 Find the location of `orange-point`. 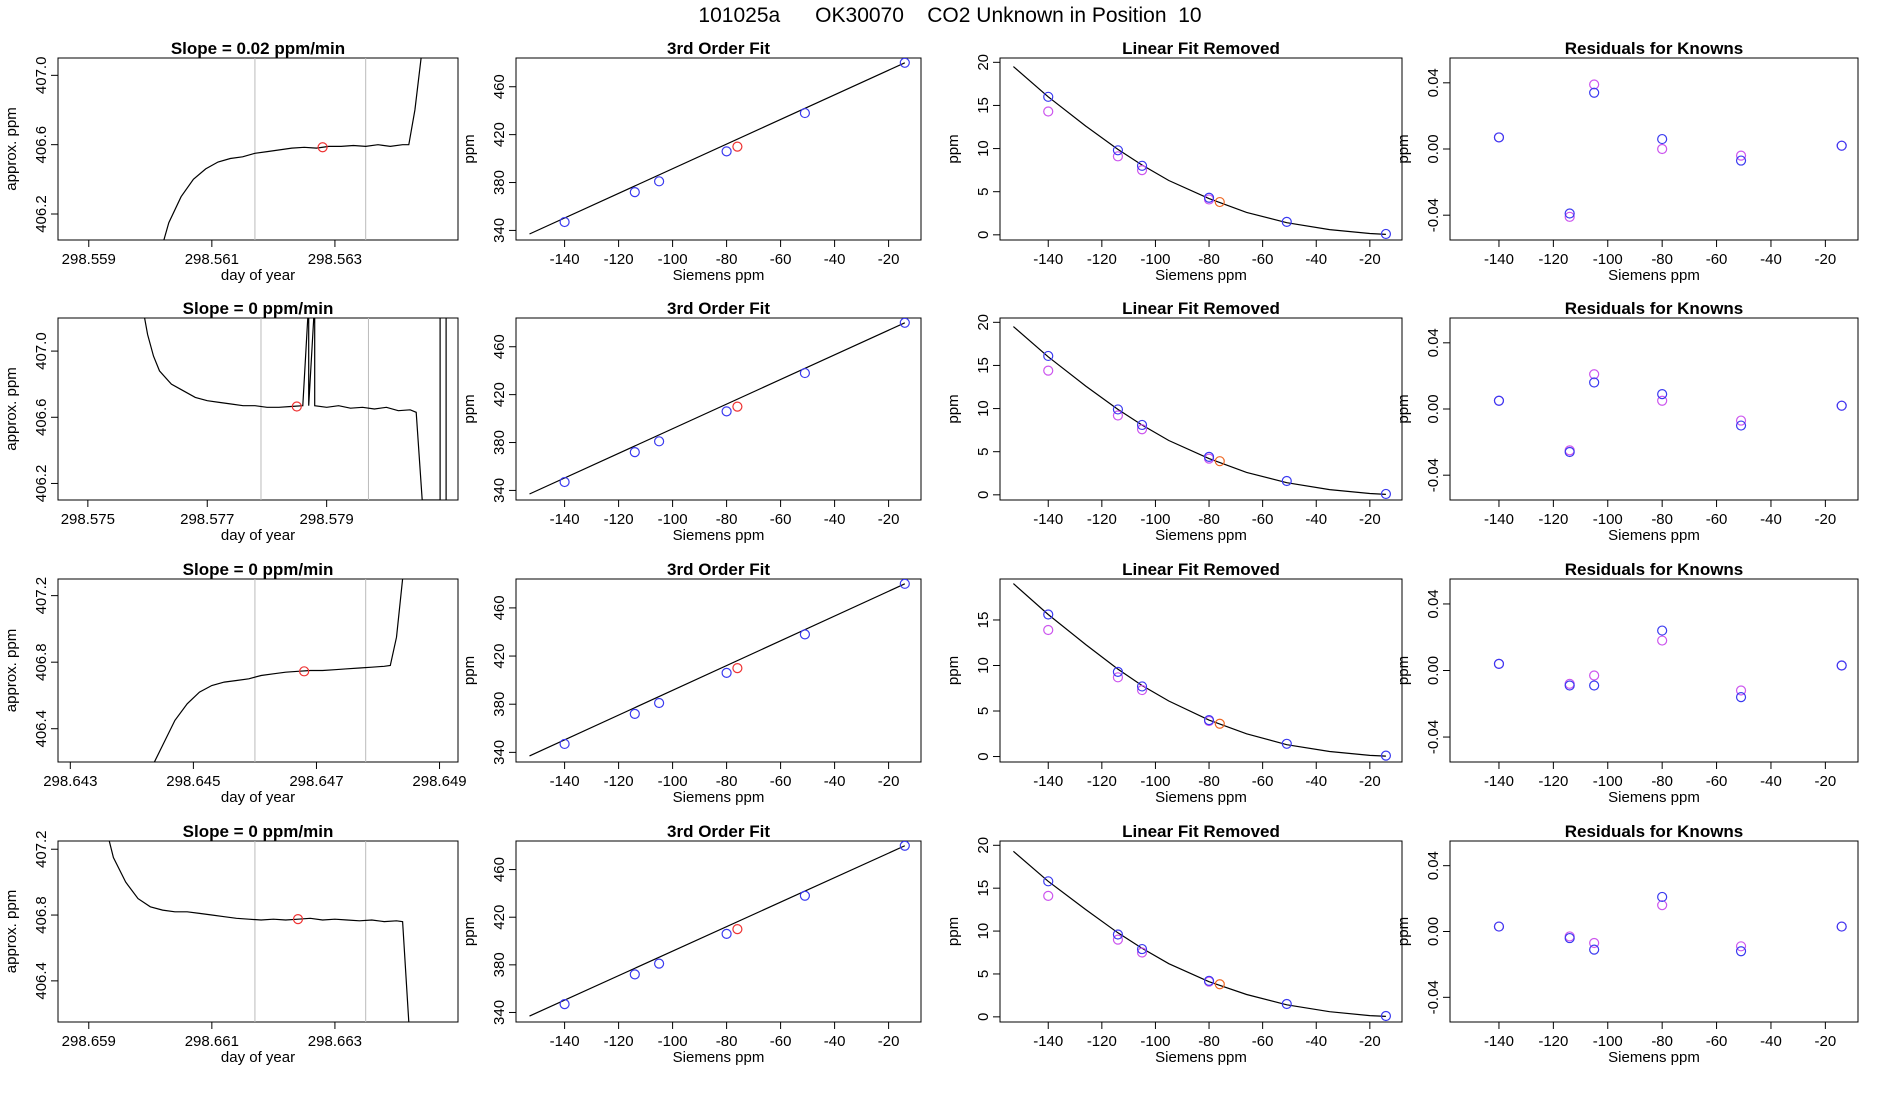

orange-point is located at coordinates (1219, 723).